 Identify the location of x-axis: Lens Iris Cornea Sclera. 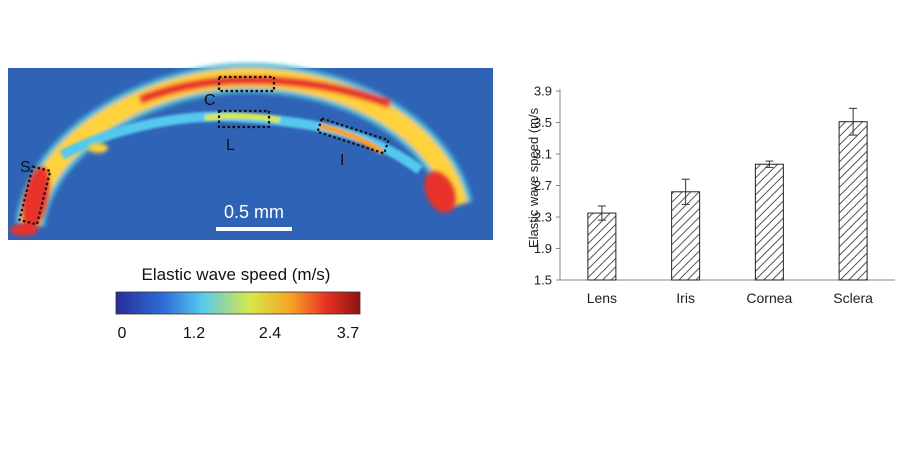
(727, 292).